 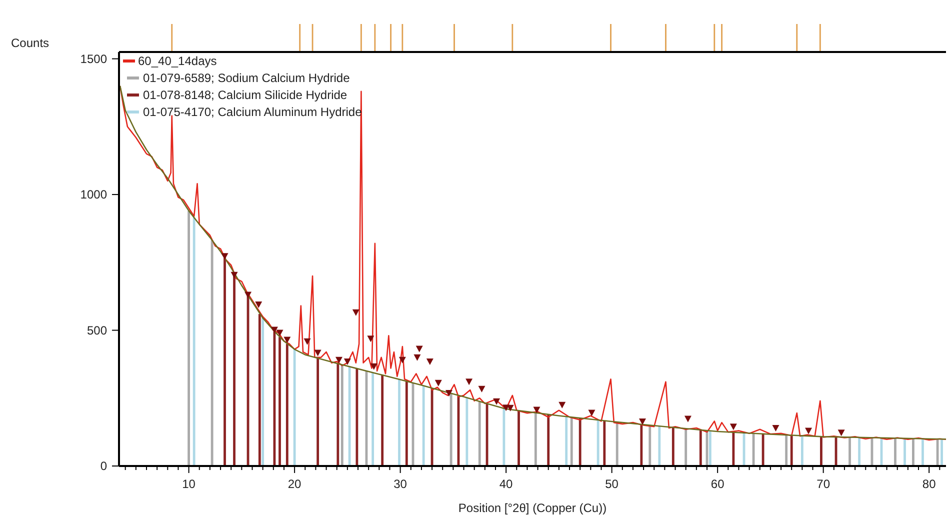 I want to click on legend-label: 60_40_14days, so click(x=177, y=61).